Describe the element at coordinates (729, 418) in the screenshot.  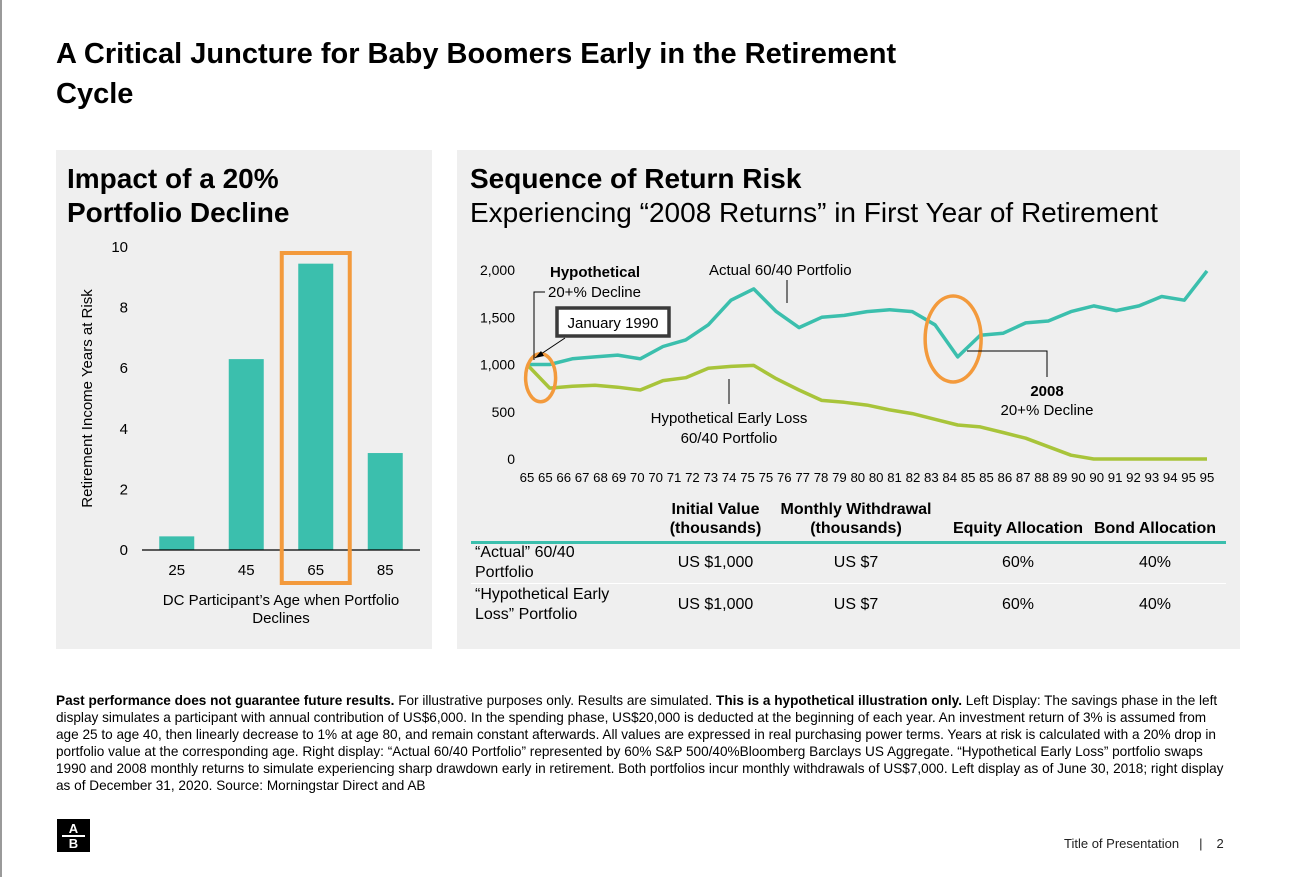
I see `annotation-early-loss-line1: Hypothetical Early Loss` at that location.